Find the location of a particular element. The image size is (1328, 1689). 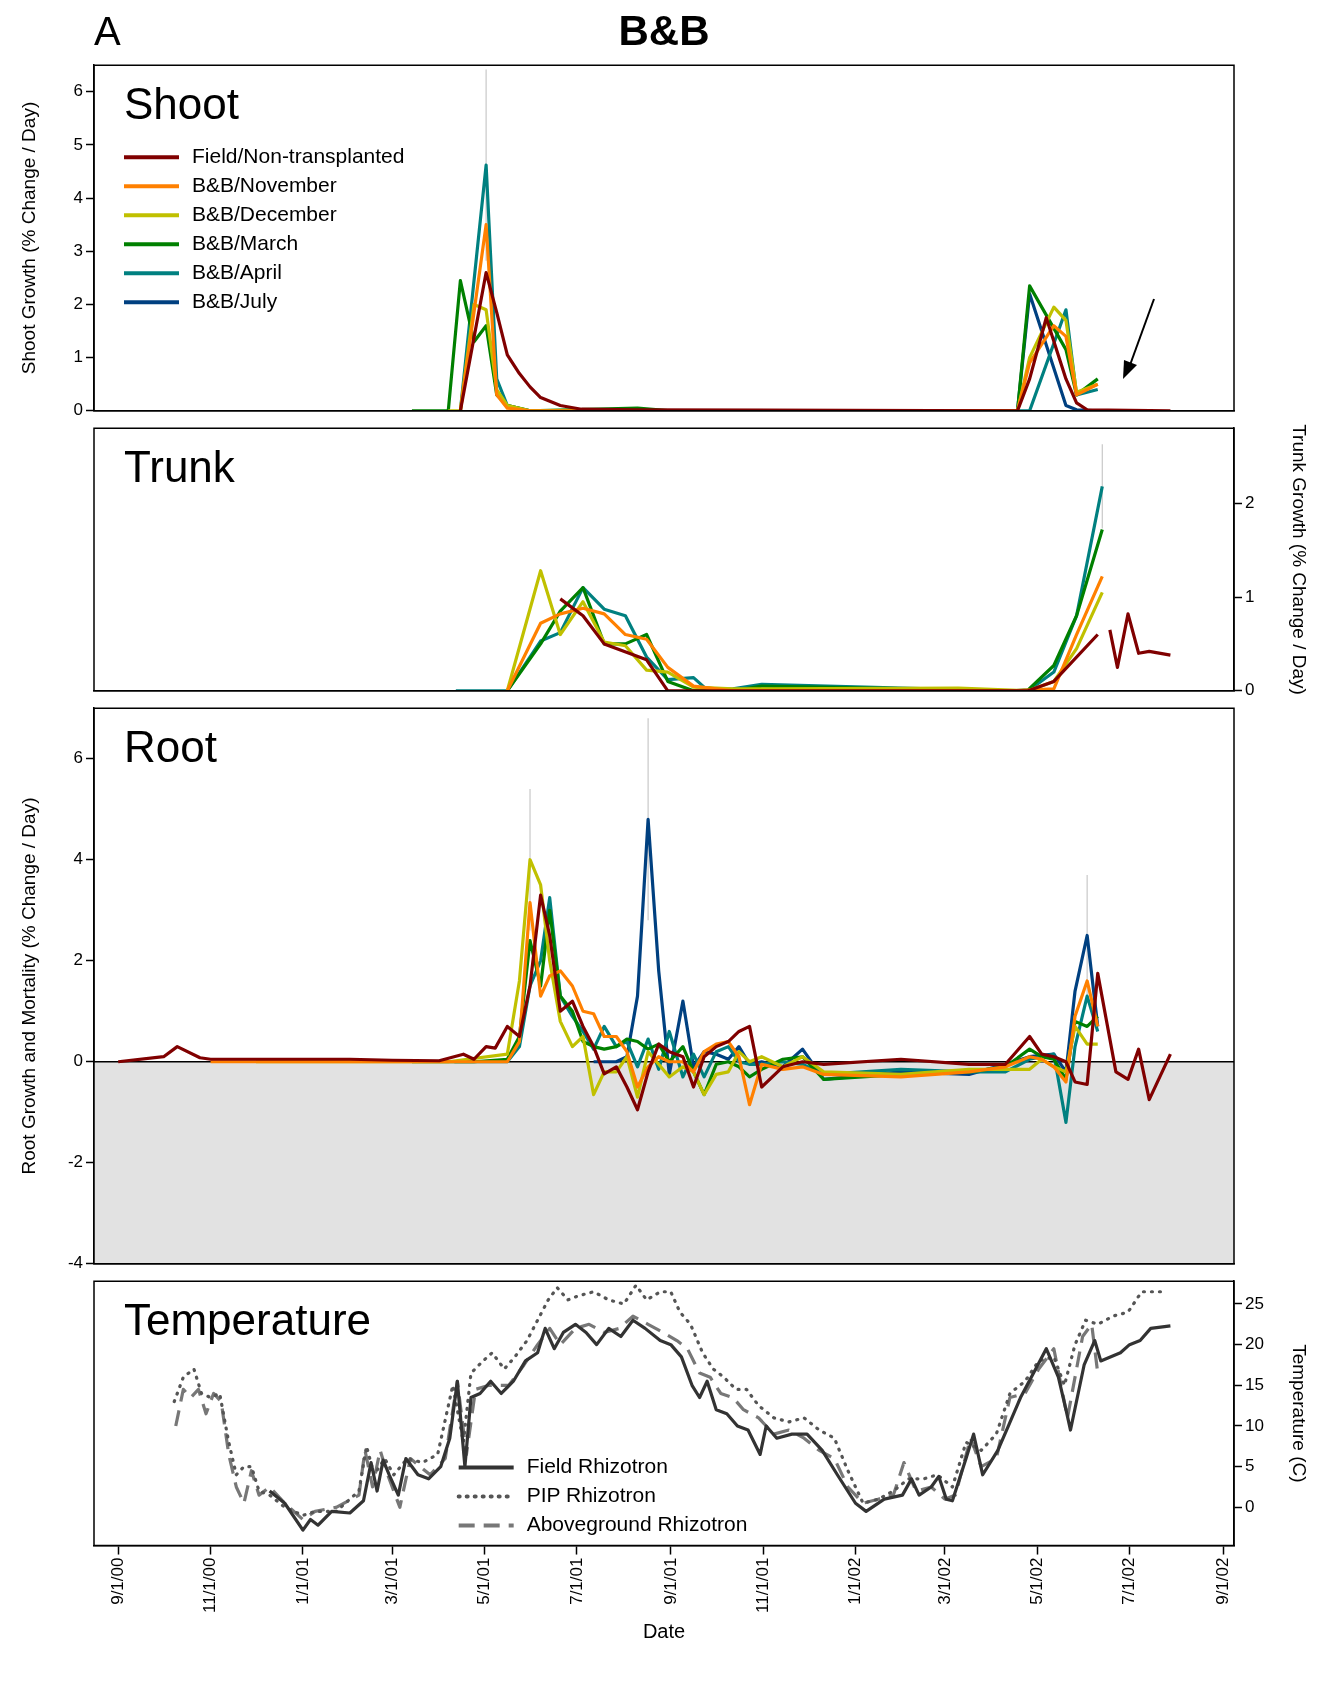

y-tick-label: 5 is located at coordinates (78, 144).